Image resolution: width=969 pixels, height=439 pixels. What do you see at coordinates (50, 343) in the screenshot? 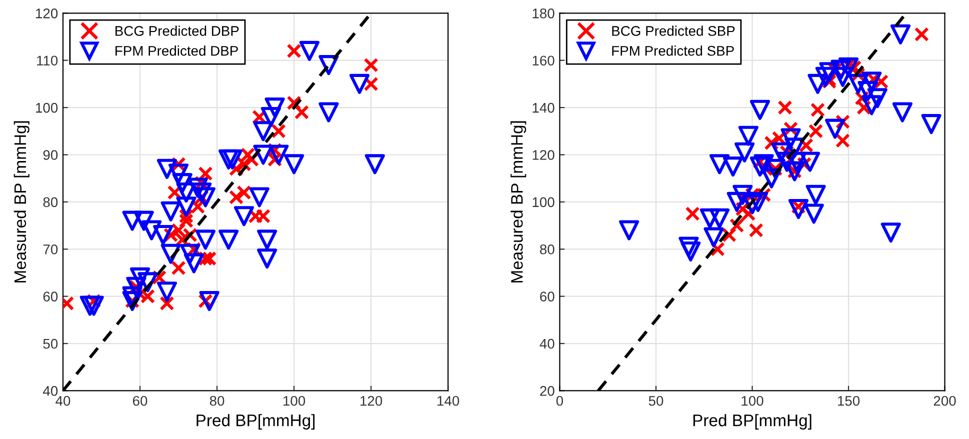
I see `y-tick-label: 50` at bounding box center [50, 343].